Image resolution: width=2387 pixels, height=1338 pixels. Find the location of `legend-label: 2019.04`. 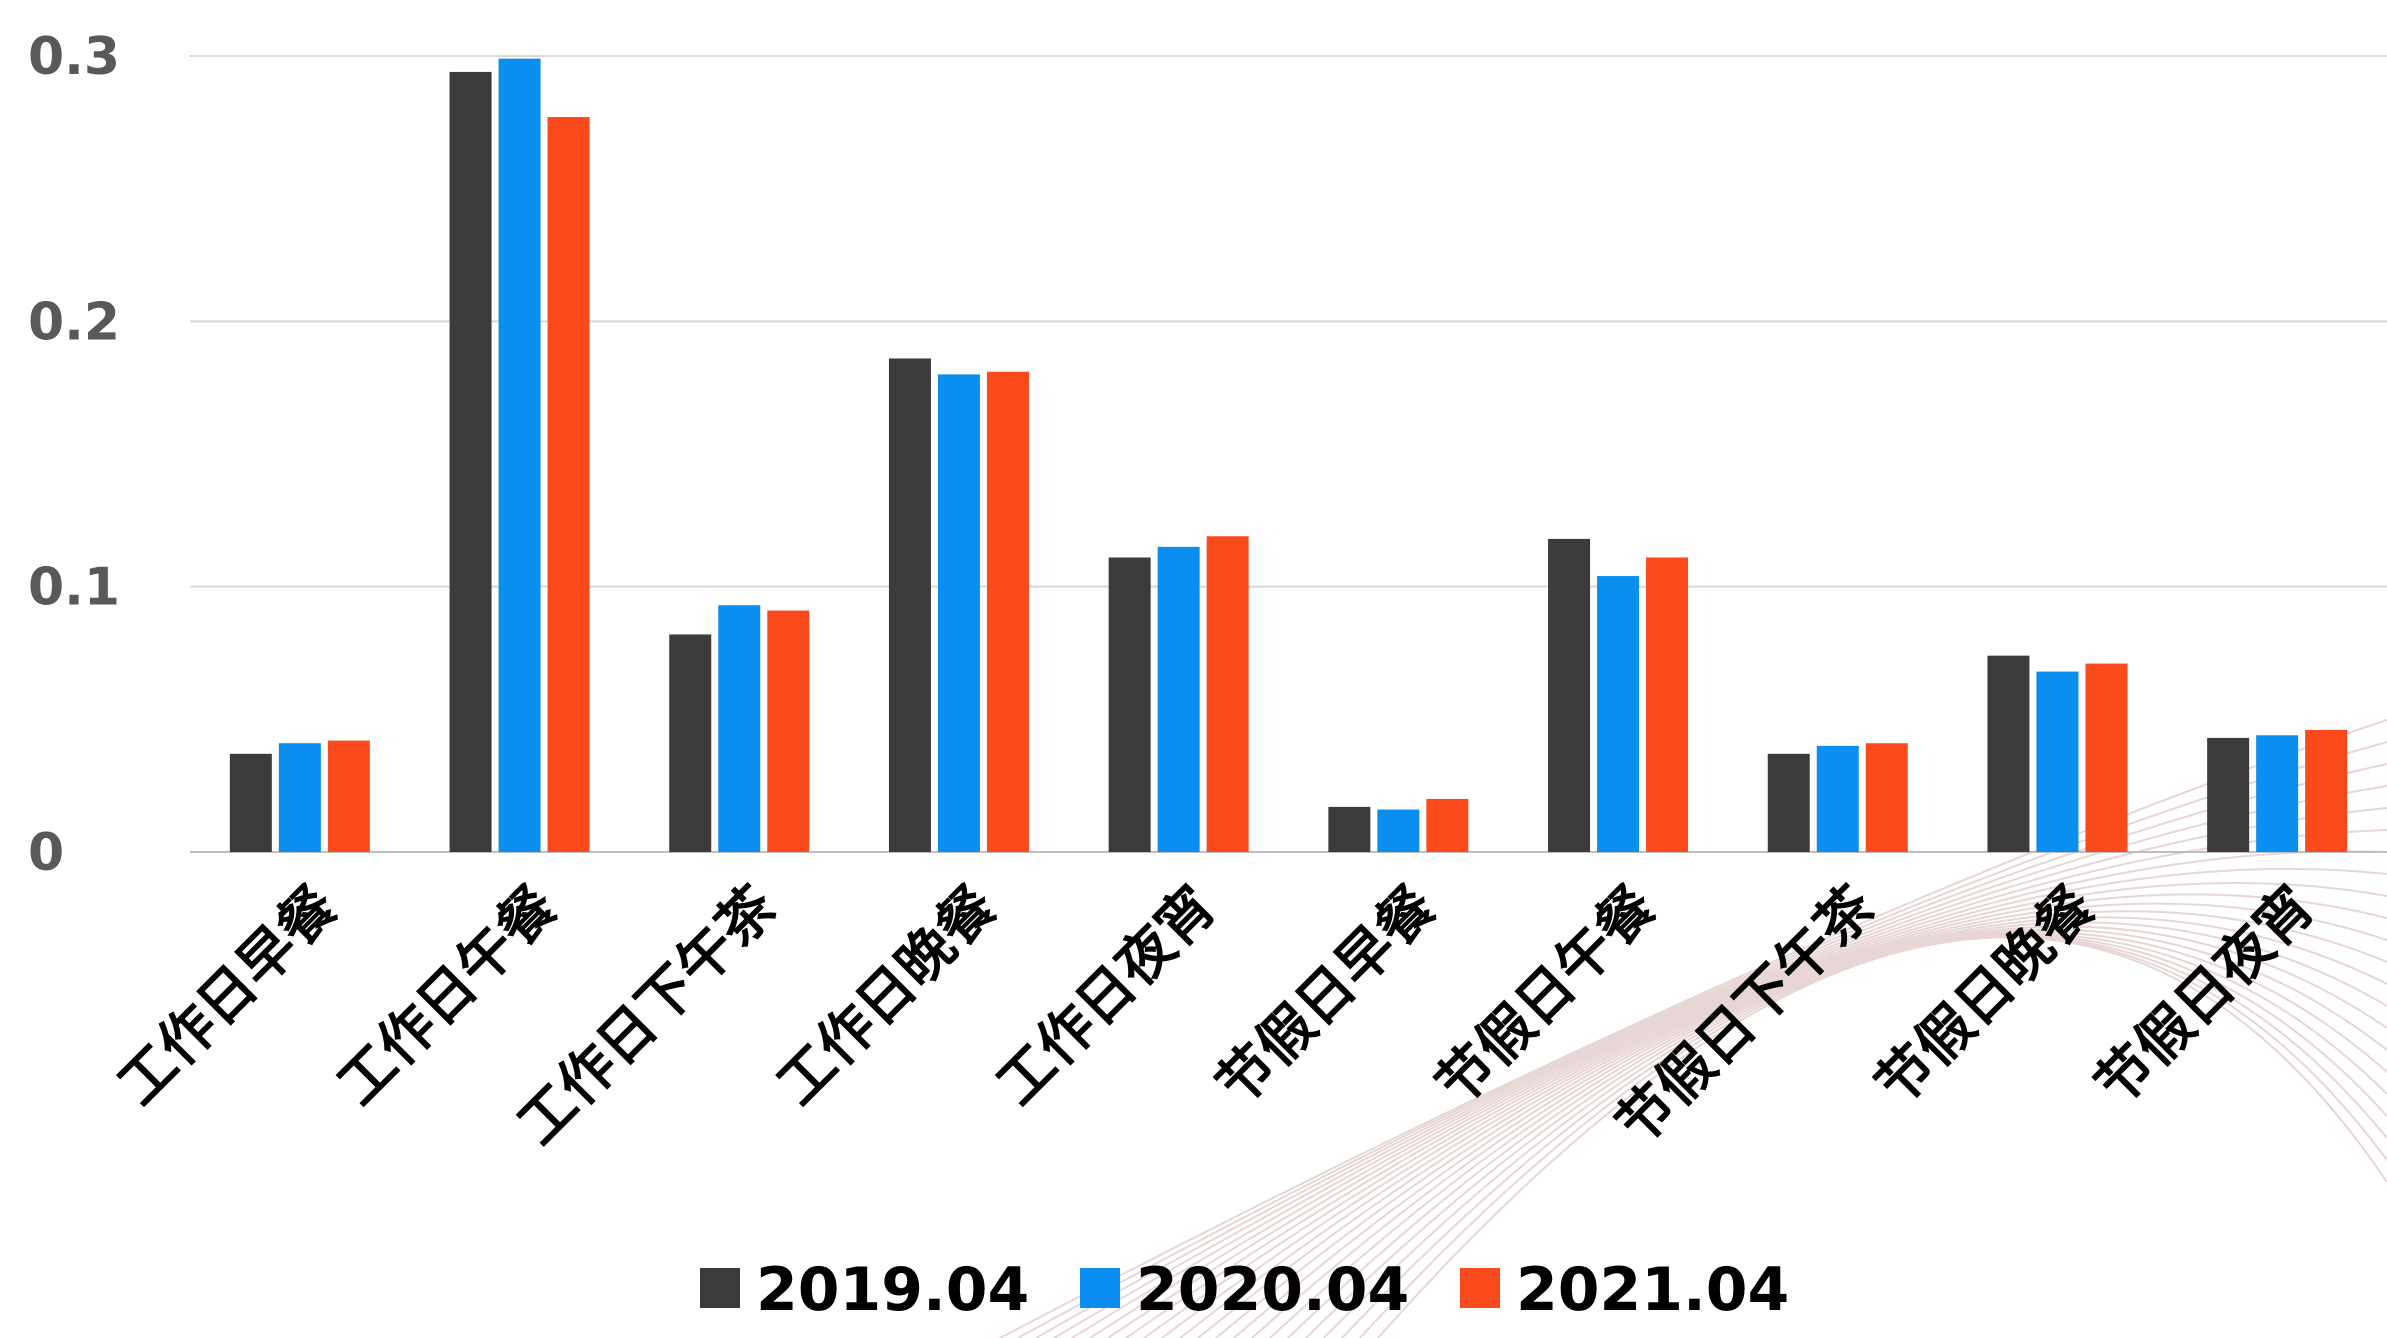

legend-label: 2019.04 is located at coordinates (892, 1290).